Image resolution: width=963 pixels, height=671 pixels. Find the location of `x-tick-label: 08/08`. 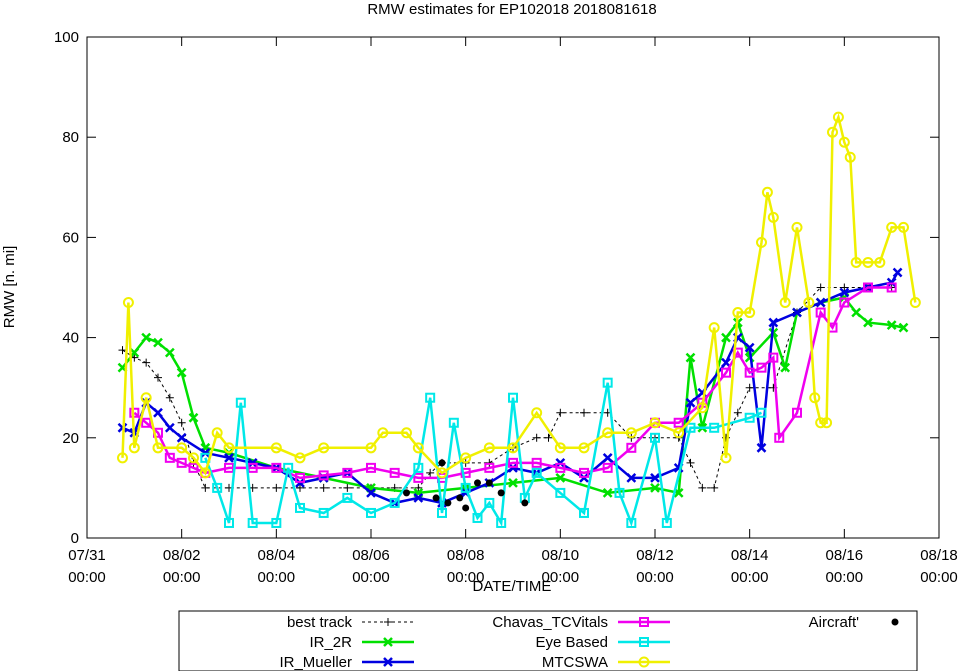

x-tick-label: 08/08 is located at coordinates (466, 555).